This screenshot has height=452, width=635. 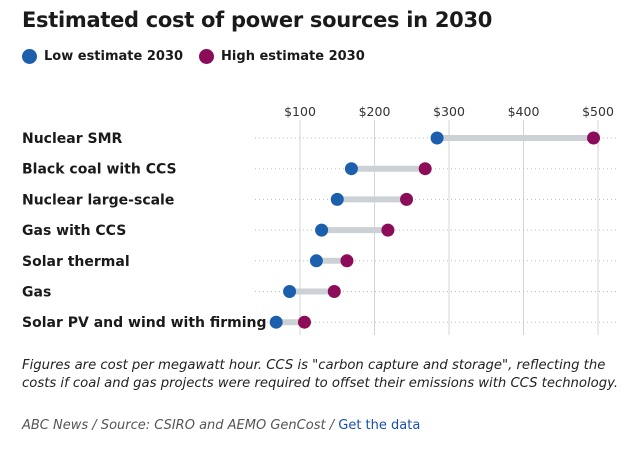 I want to click on get-data-link: Get the data, so click(x=379, y=425).